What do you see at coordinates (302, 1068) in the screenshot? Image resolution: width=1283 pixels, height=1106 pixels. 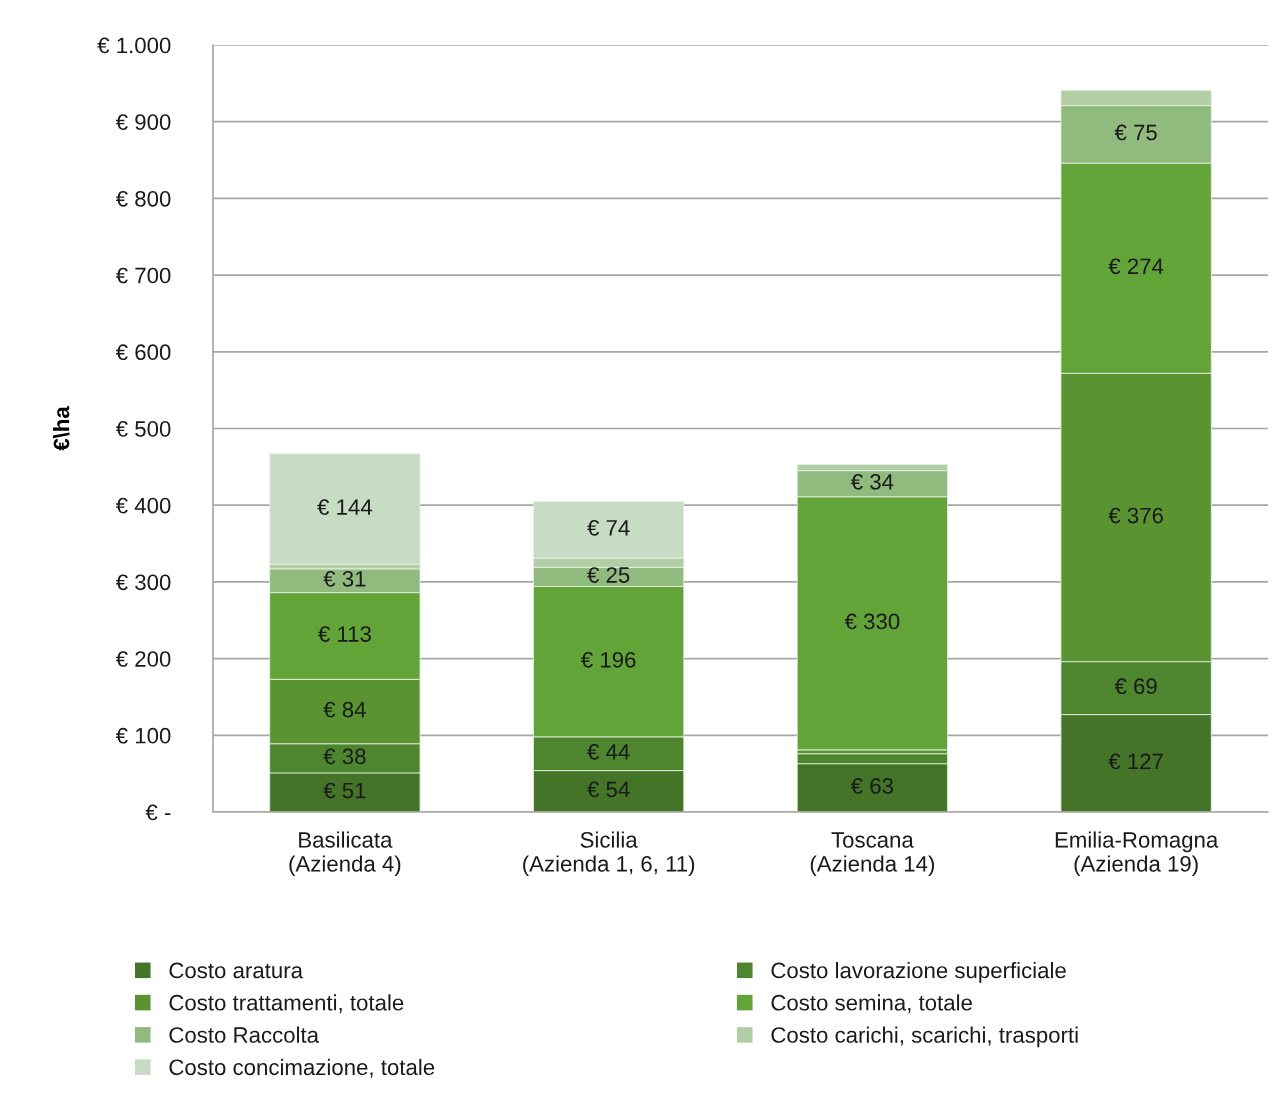 I see `legend-label: Costo concimazione, totale` at bounding box center [302, 1068].